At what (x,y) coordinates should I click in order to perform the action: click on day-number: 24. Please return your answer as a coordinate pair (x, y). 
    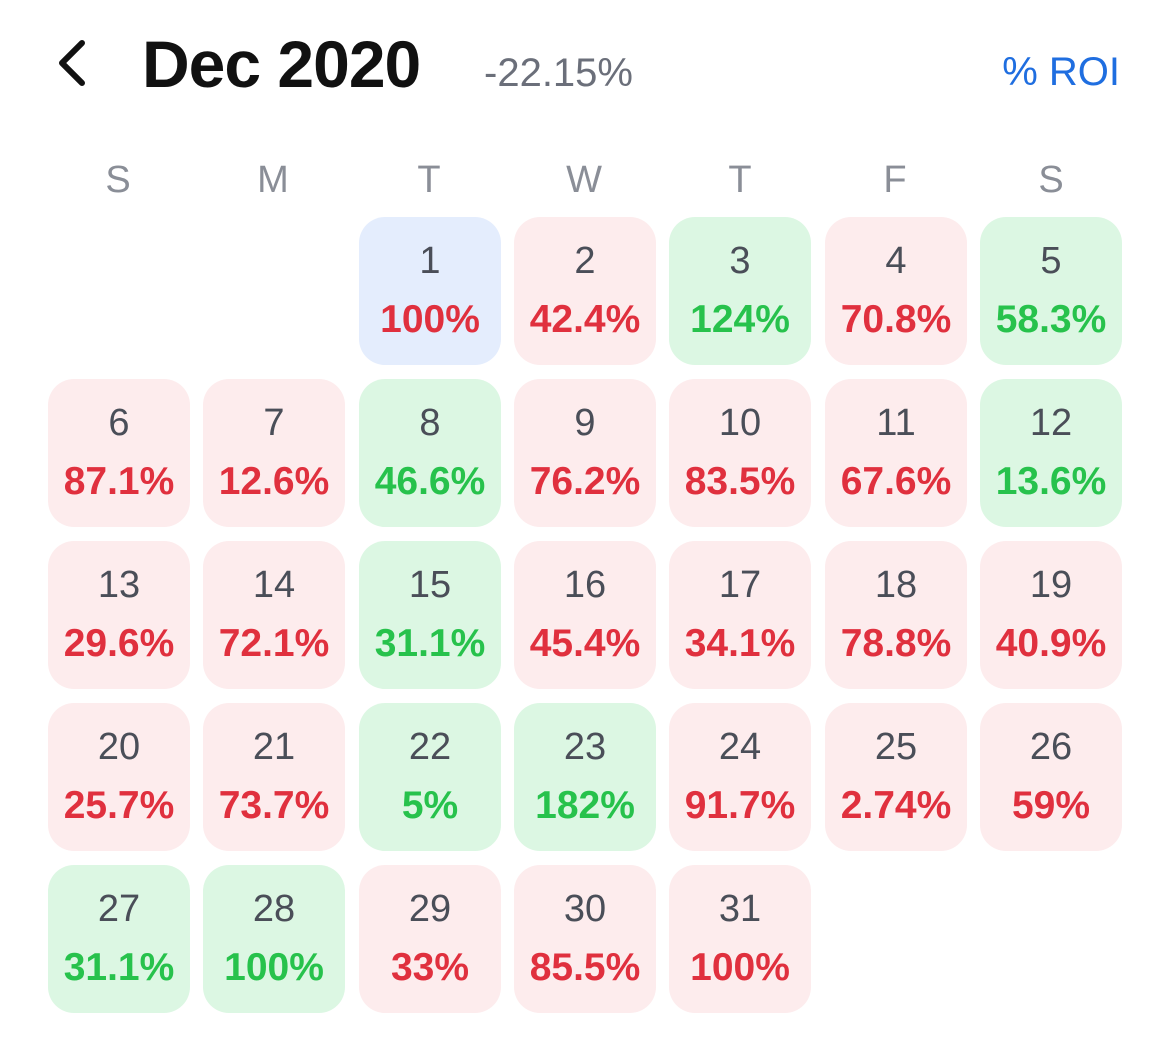
    Looking at the image, I should click on (740, 747).